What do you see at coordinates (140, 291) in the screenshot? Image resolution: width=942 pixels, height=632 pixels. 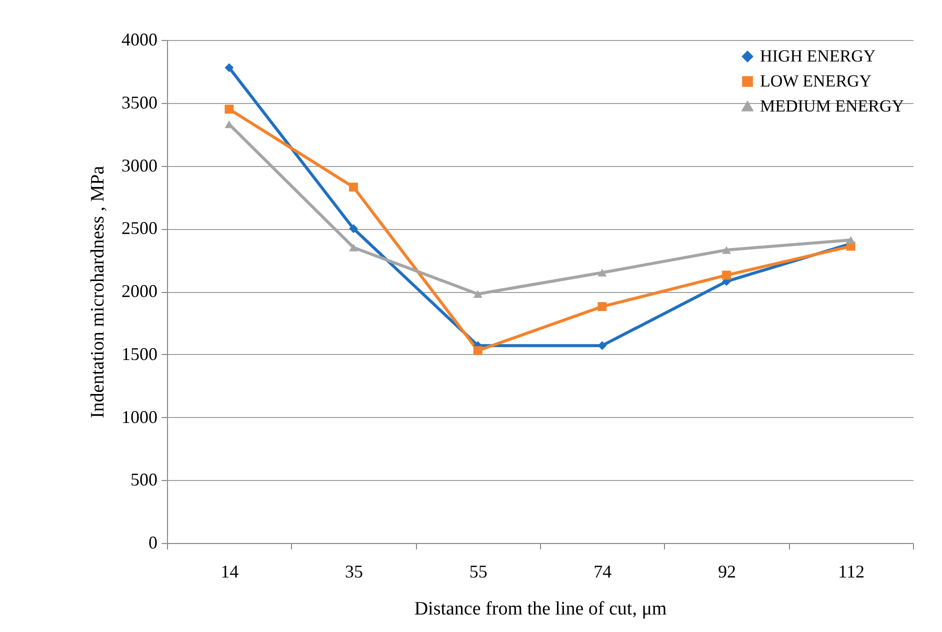 I see `y-tick-label: 2000` at bounding box center [140, 291].